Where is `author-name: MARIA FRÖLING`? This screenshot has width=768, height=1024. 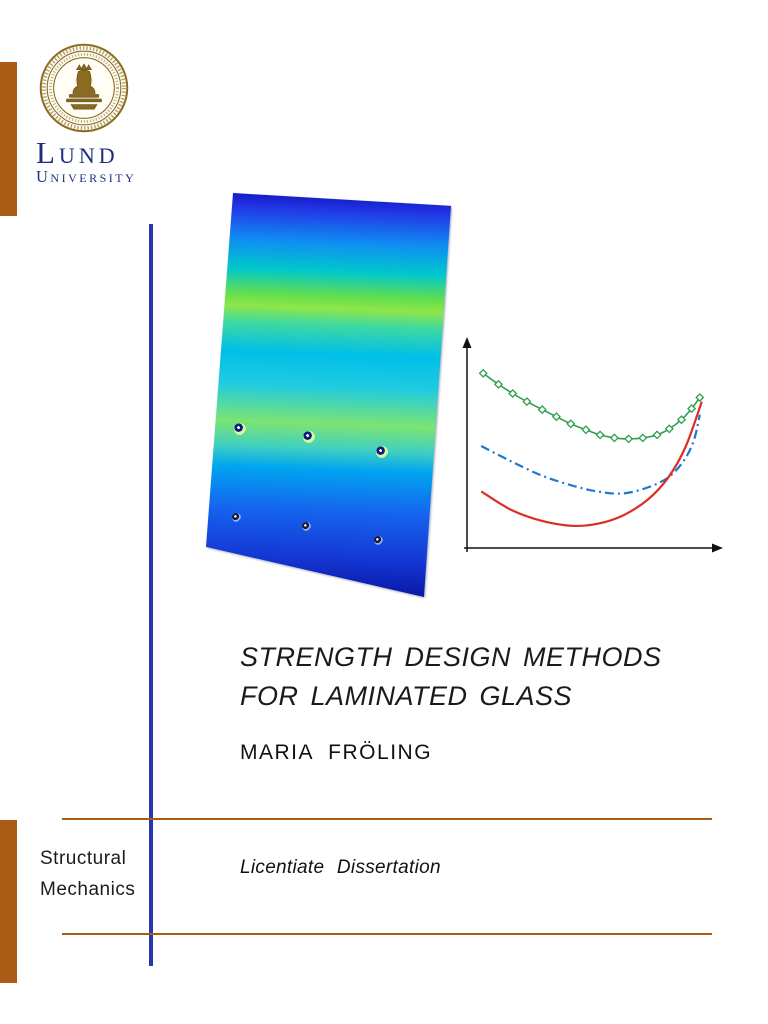 author-name: MARIA FRÖLING is located at coordinates (336, 752).